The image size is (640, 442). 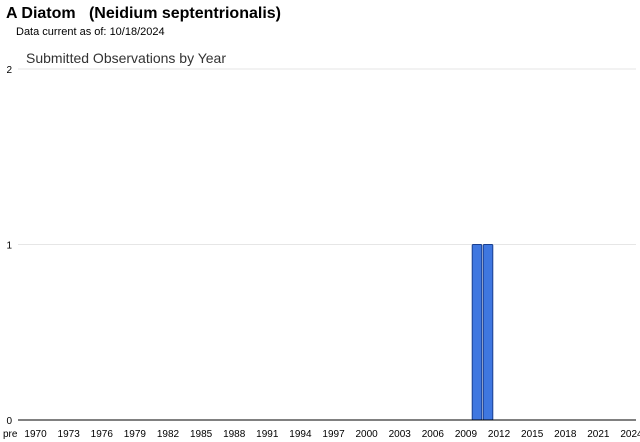 What do you see at coordinates (367, 434) in the screenshot?
I see `x-tick-label: 2000` at bounding box center [367, 434].